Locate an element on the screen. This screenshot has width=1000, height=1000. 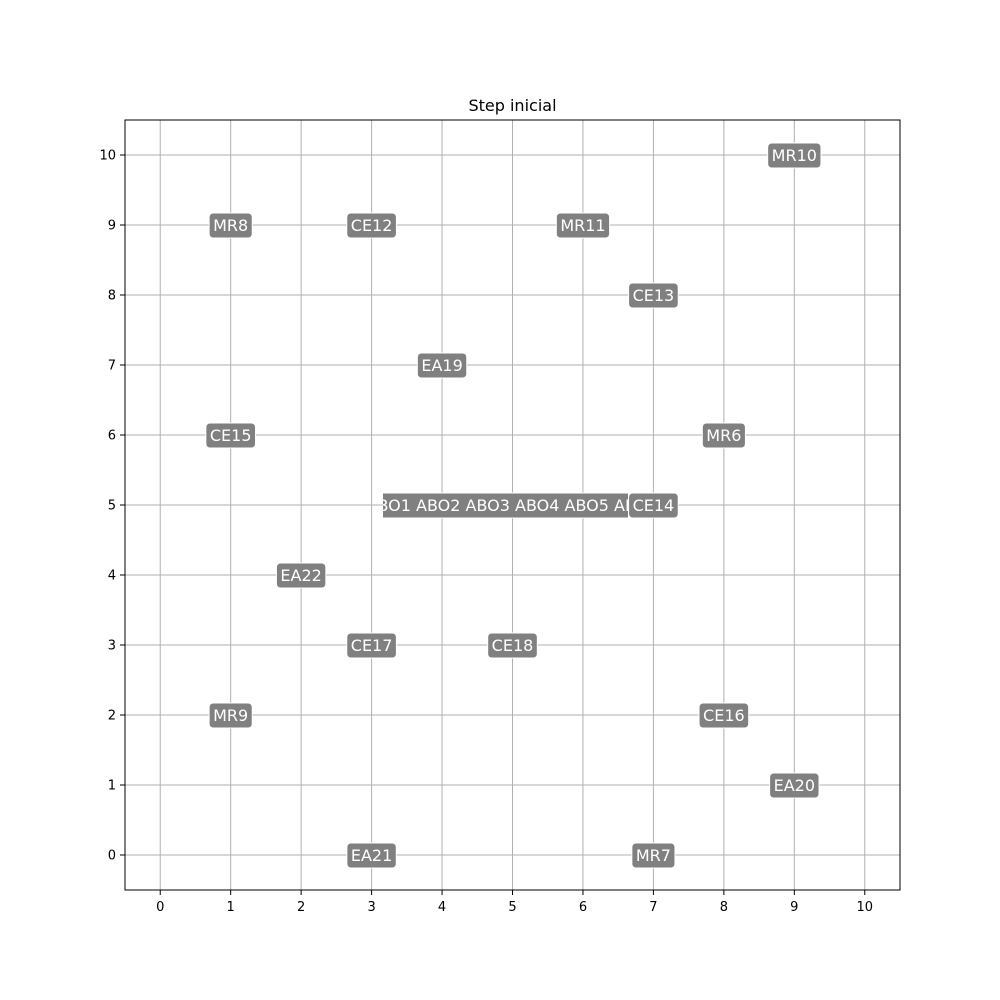
label-text: MR6 is located at coordinates (723, 435).